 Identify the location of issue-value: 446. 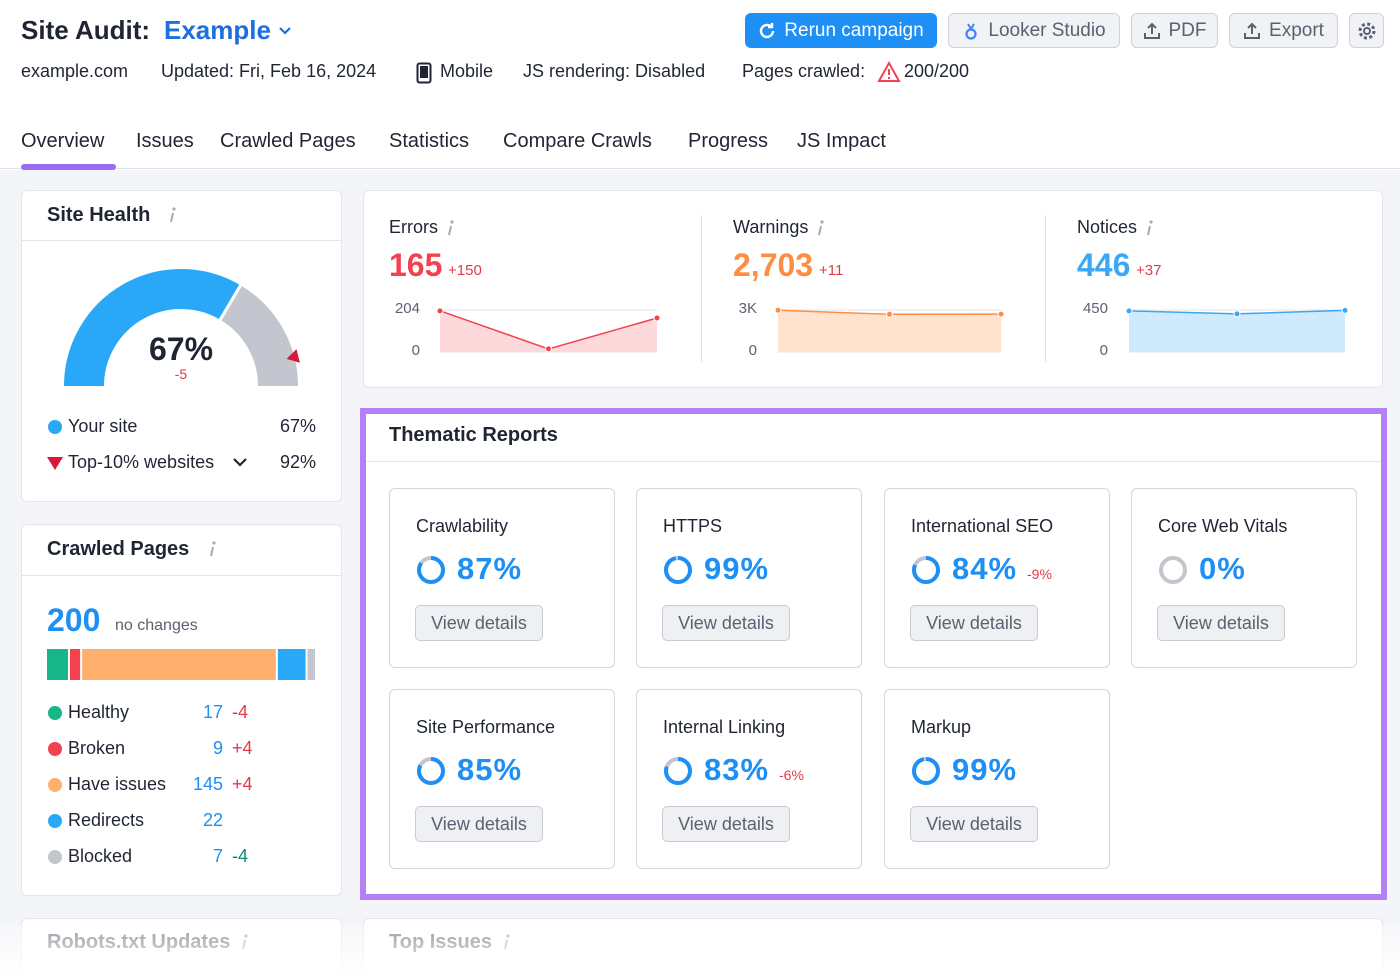
(1104, 265).